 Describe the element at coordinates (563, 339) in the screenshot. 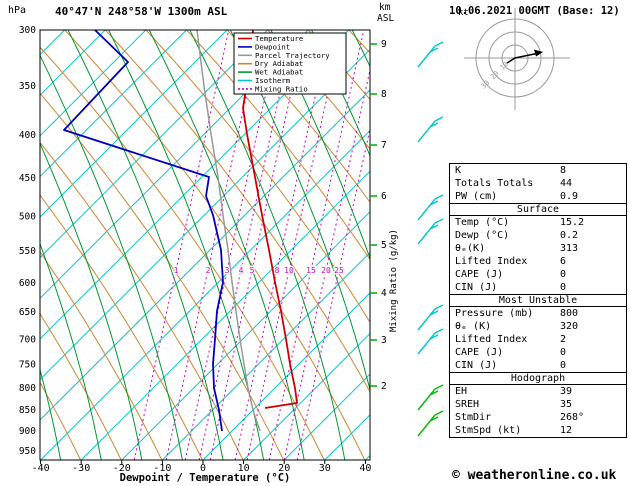

I see `table-row-value: 2` at that location.